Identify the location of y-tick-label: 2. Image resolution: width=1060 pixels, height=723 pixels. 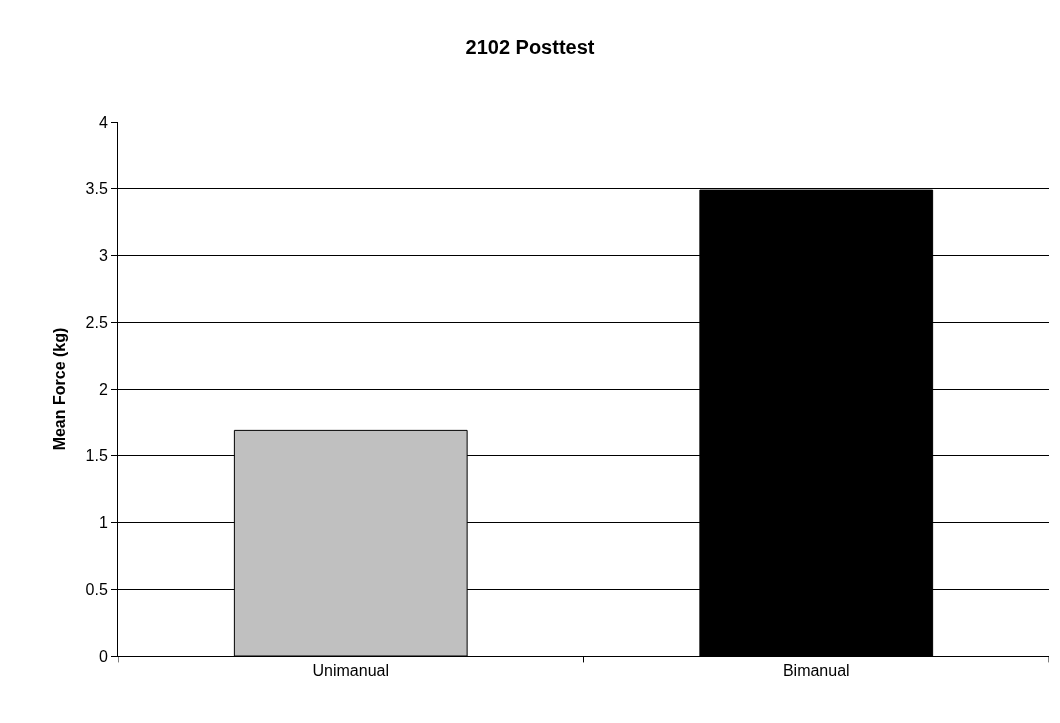
(103, 389).